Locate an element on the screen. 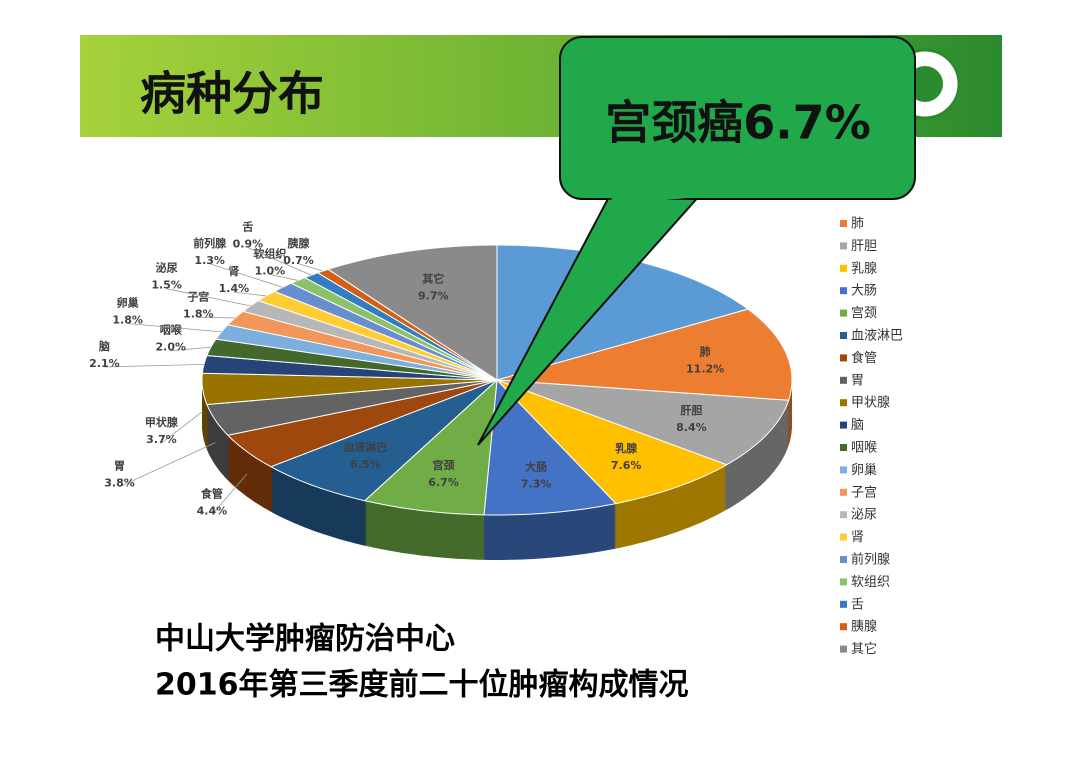 Image resolution: width=1080 pixels, height=763 pixels. slice-label: 咽喉 is located at coordinates (171, 330).